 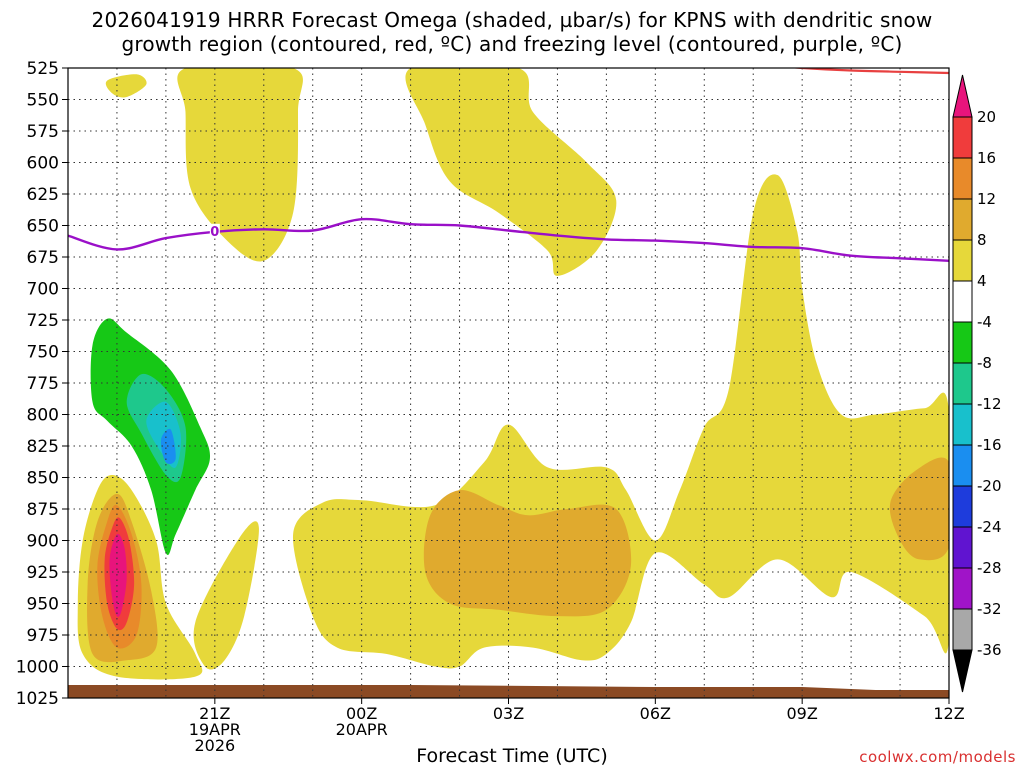 What do you see at coordinates (962, 301) in the screenshot?
I see `colorbar-band--4` at bounding box center [962, 301].